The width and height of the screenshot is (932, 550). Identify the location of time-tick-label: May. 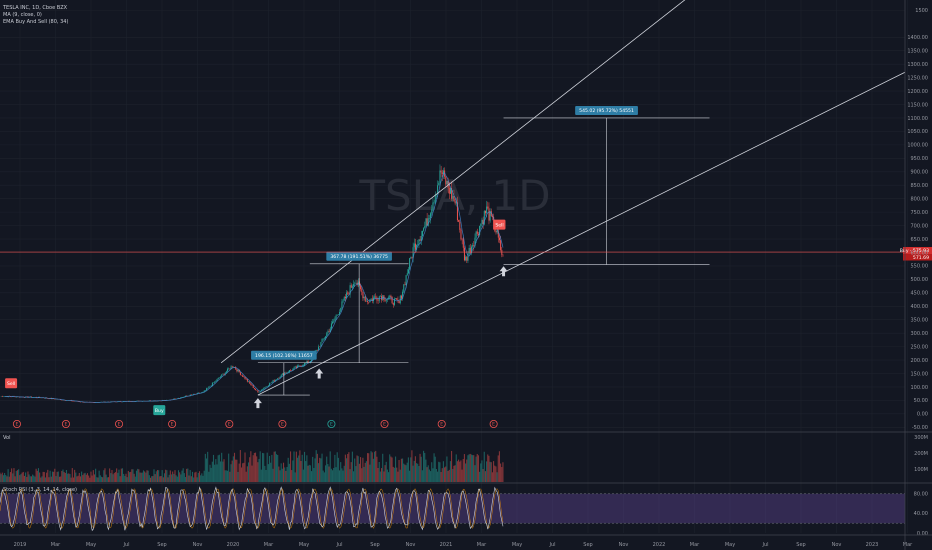
(730, 545).